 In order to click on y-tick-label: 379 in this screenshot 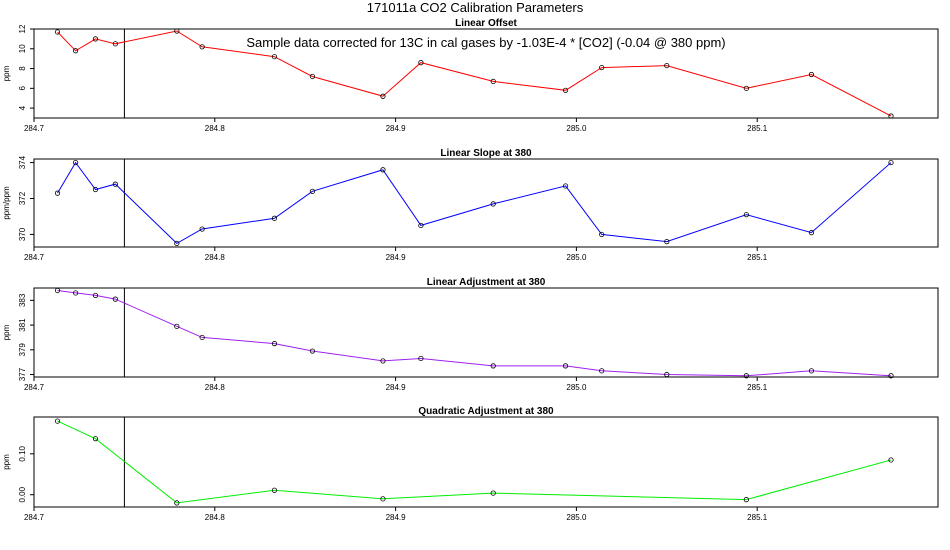, I will do `click(22, 350)`.